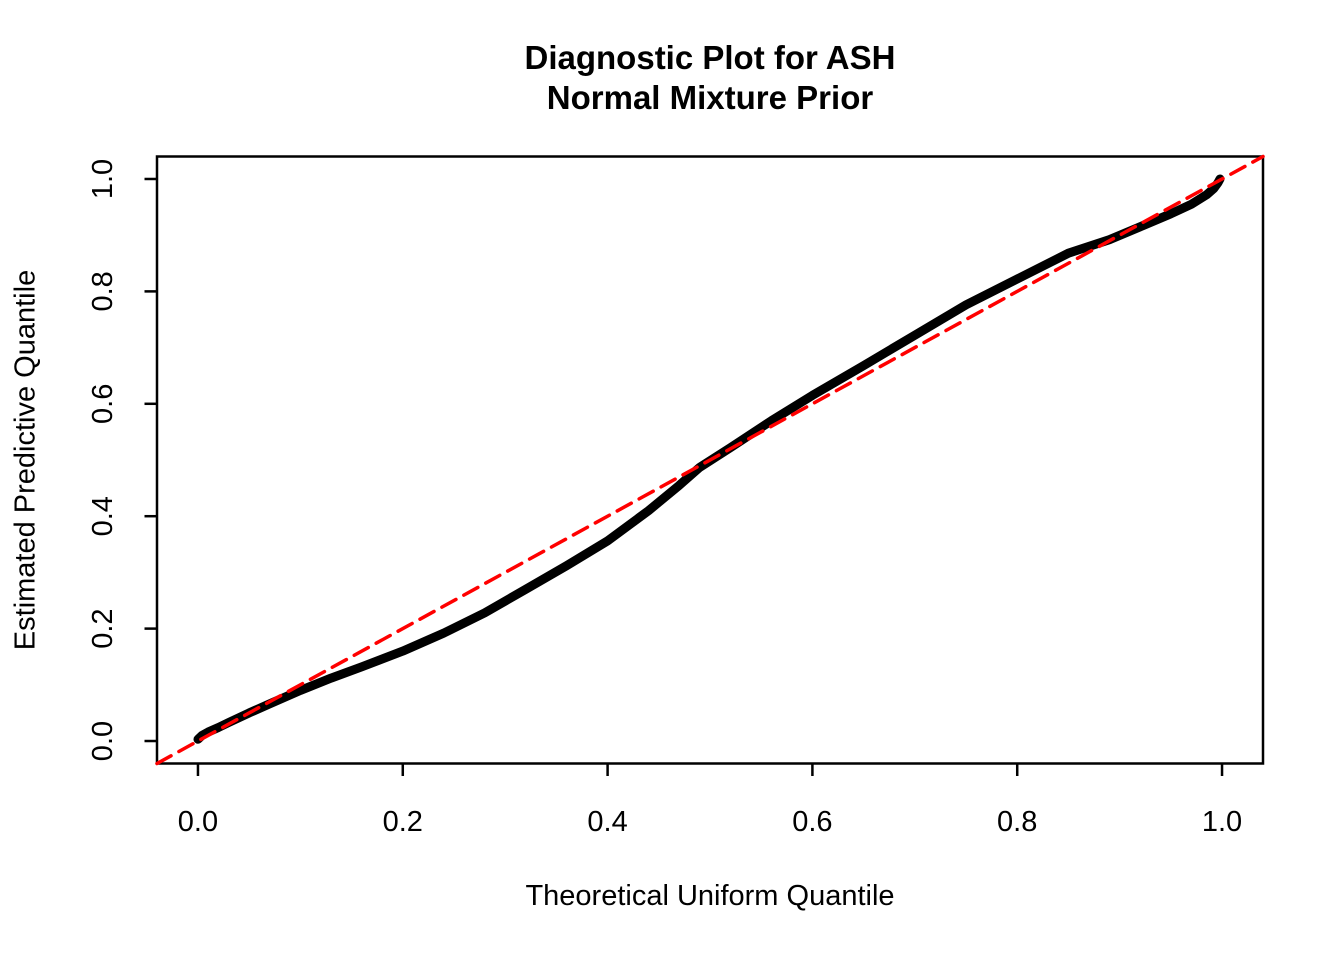  What do you see at coordinates (710, 57) in the screenshot?
I see `chart-title-line-1: Diagnostic Plot for ASH` at bounding box center [710, 57].